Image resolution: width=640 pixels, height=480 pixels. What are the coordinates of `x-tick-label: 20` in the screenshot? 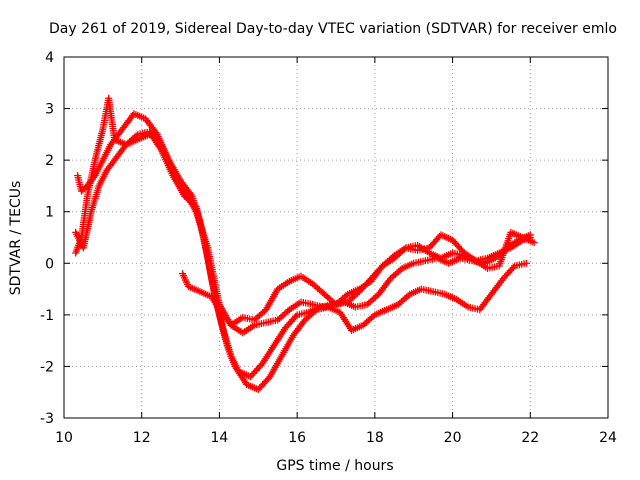 It's located at (453, 438).